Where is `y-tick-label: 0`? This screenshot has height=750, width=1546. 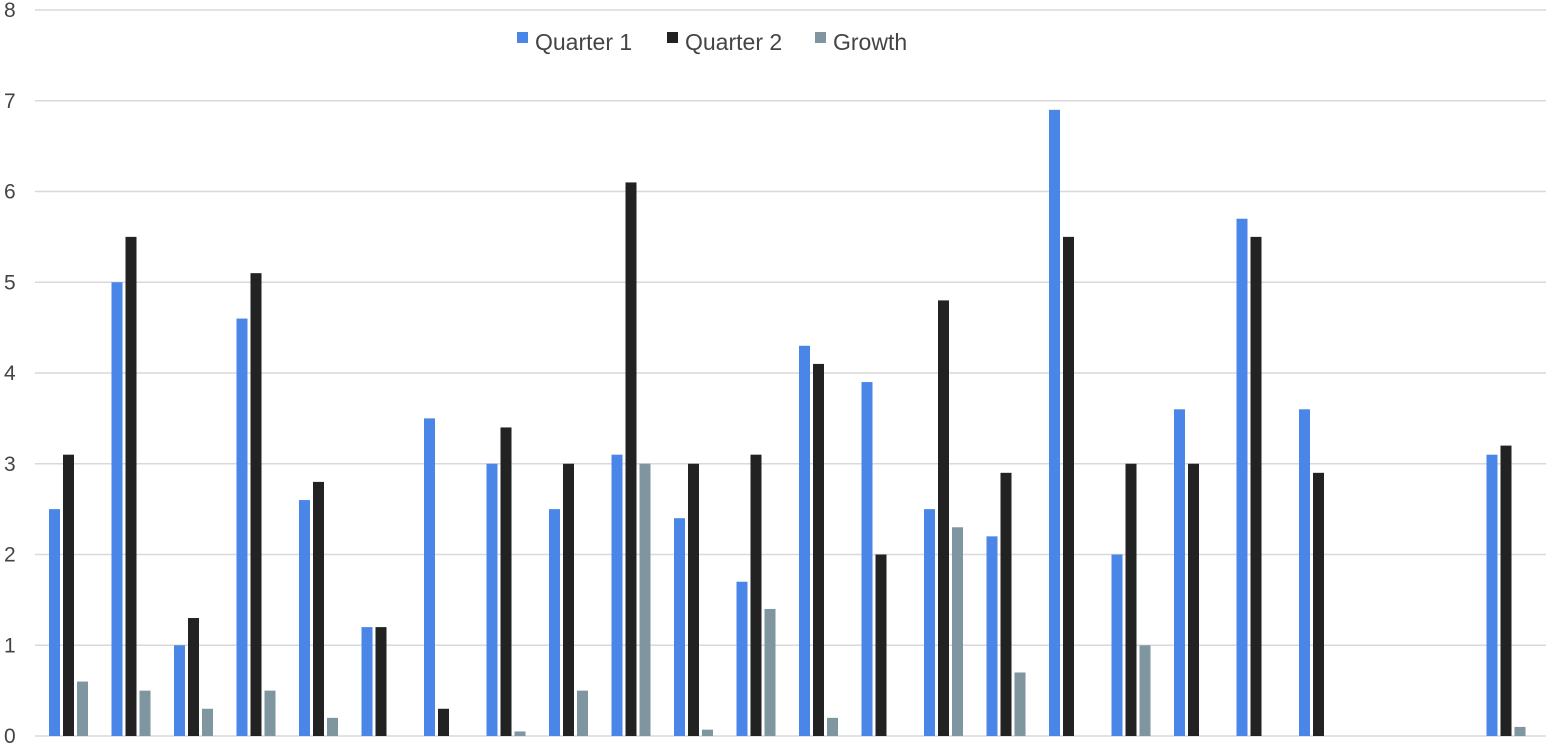 y-tick-label: 0 is located at coordinates (10, 736).